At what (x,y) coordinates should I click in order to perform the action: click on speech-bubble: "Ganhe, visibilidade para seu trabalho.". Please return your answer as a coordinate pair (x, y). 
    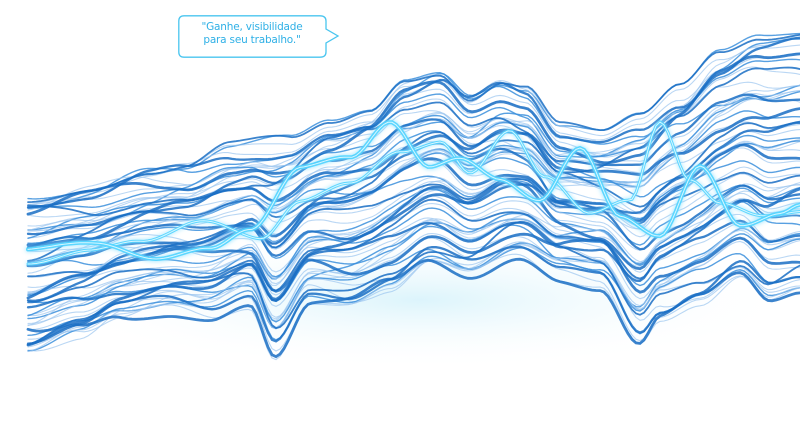
    Looking at the image, I should click on (259, 36).